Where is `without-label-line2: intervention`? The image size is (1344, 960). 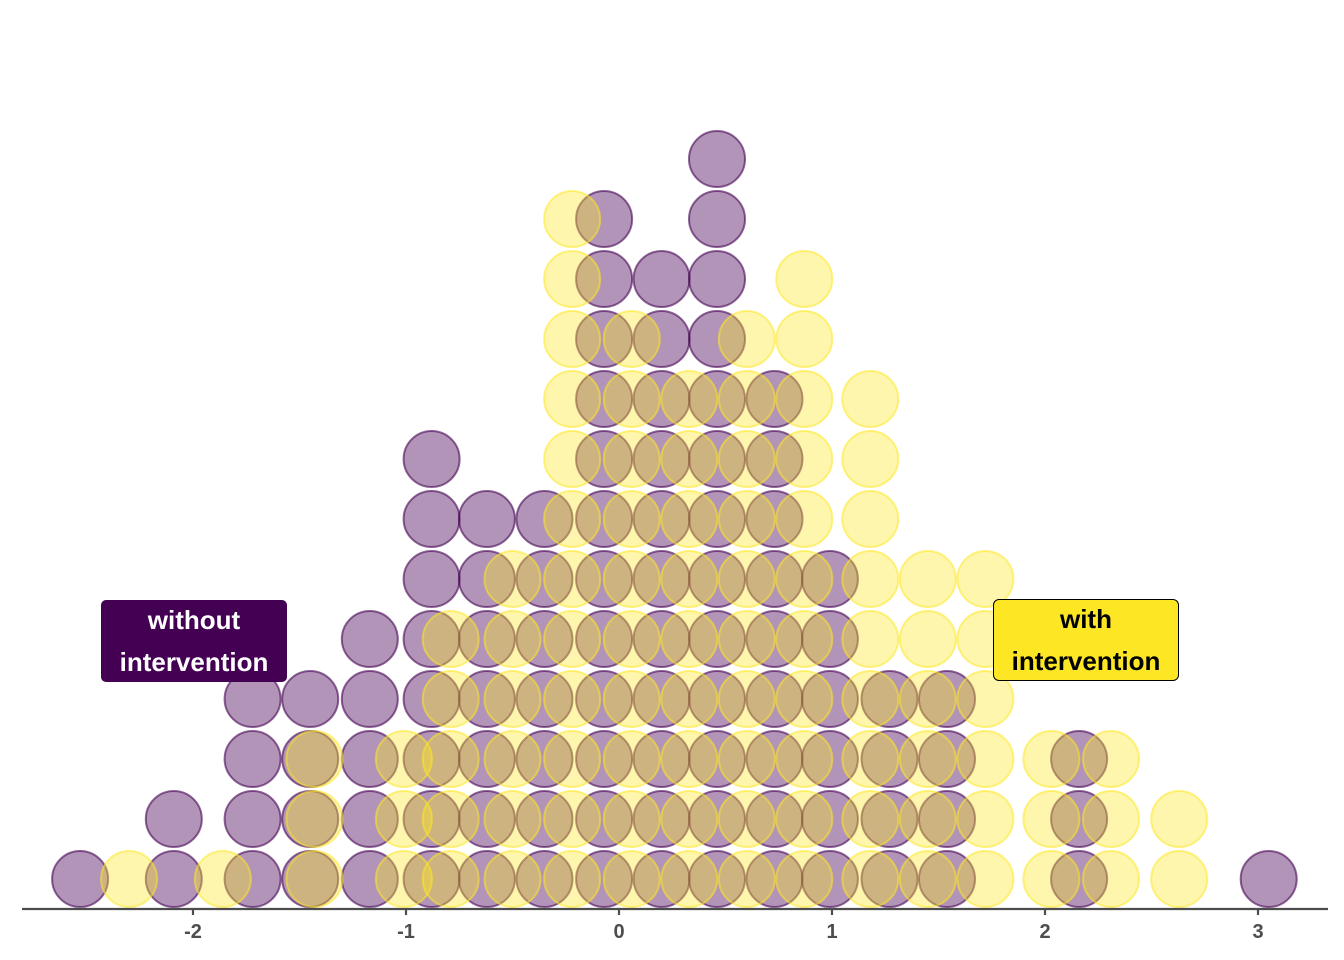 without-label-line2: intervention is located at coordinates (194, 662).